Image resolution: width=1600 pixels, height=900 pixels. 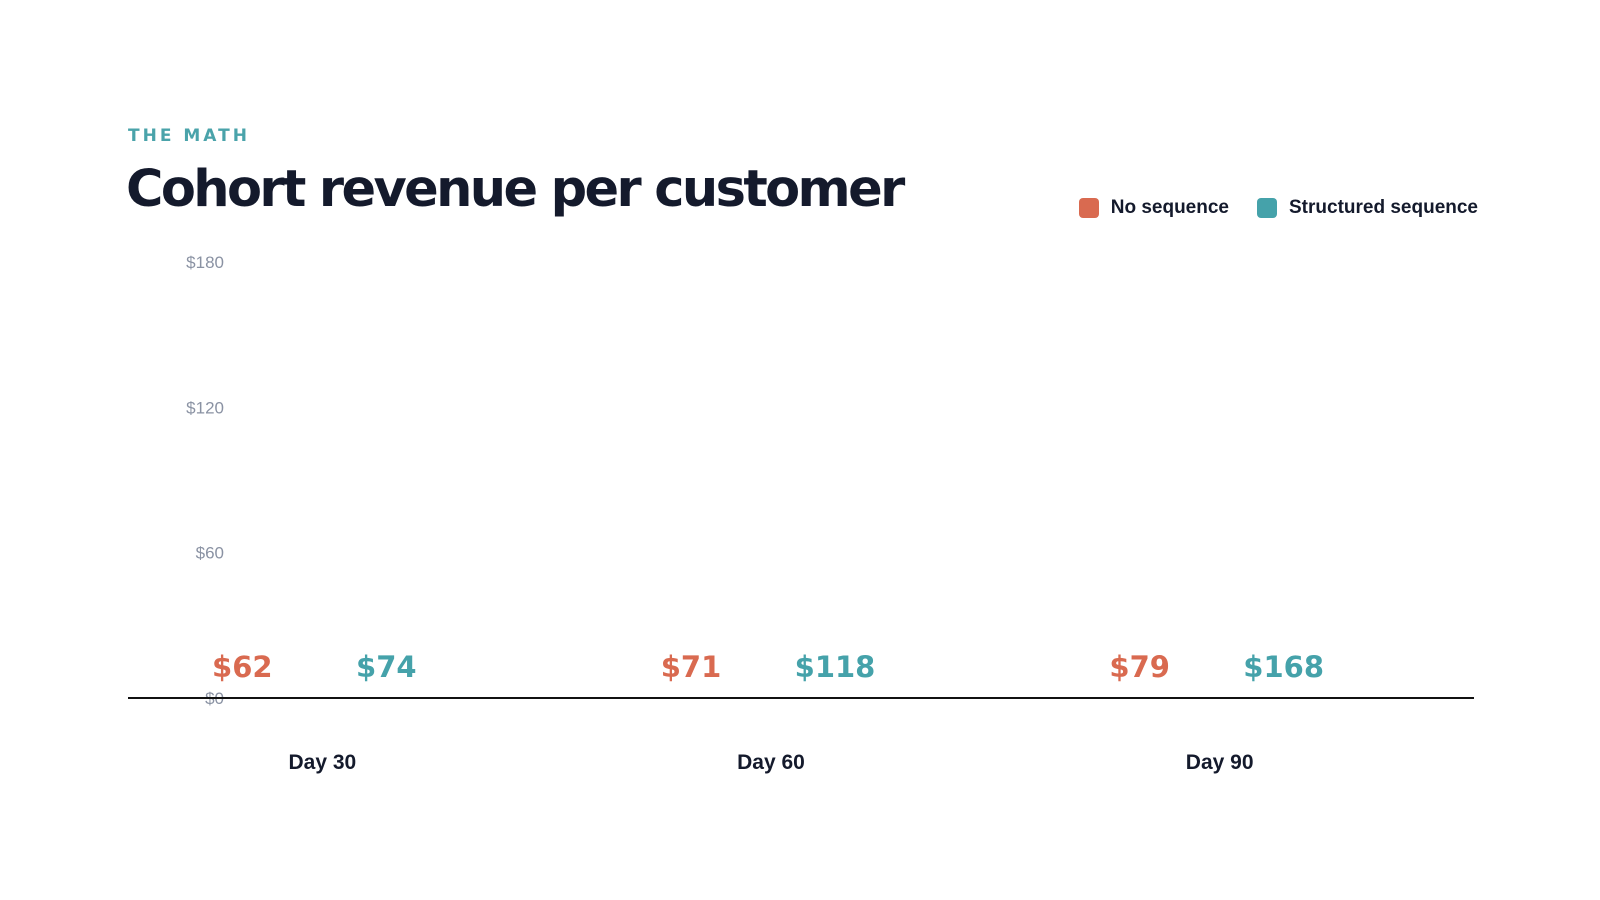 What do you see at coordinates (205, 407) in the screenshot?
I see `y-tick-label: $120` at bounding box center [205, 407].